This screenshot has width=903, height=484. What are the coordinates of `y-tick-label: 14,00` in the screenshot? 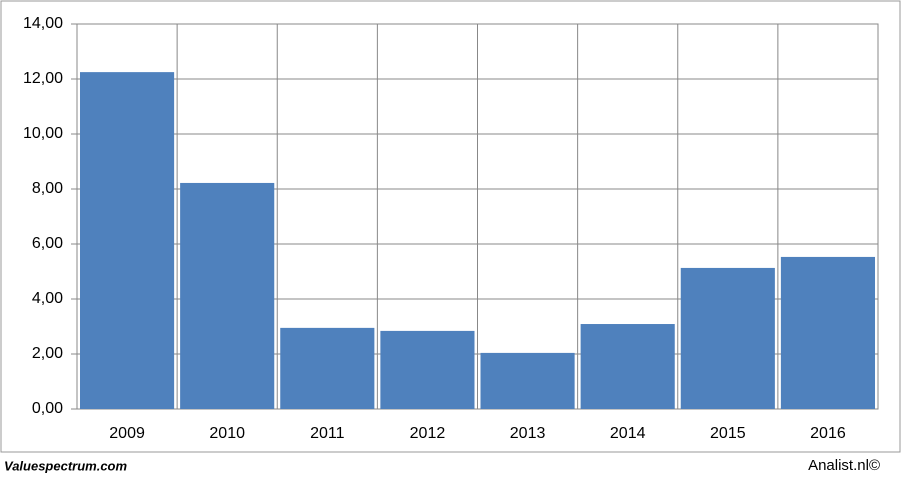 It's located at (43, 23).